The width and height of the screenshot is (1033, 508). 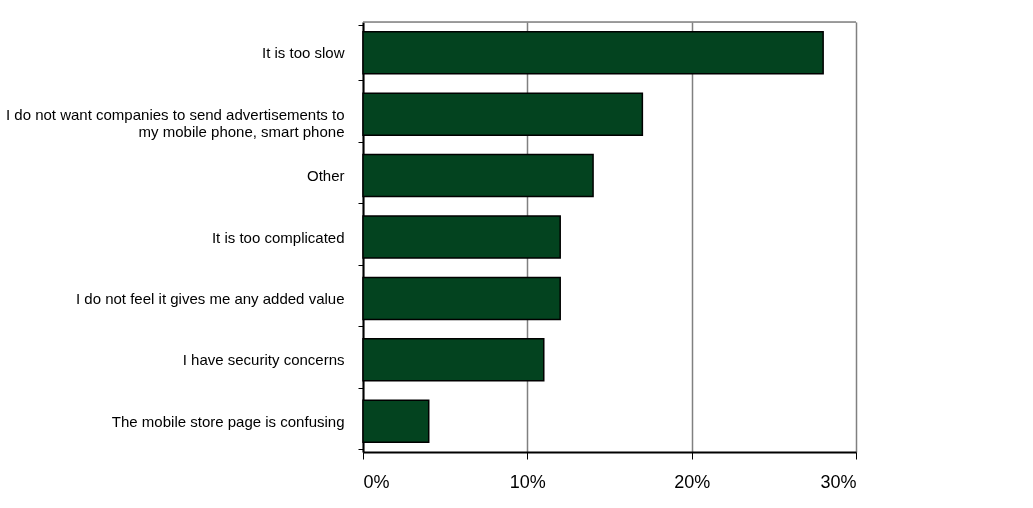 What do you see at coordinates (263, 360) in the screenshot?
I see `y-tick-label: I have security concerns` at bounding box center [263, 360].